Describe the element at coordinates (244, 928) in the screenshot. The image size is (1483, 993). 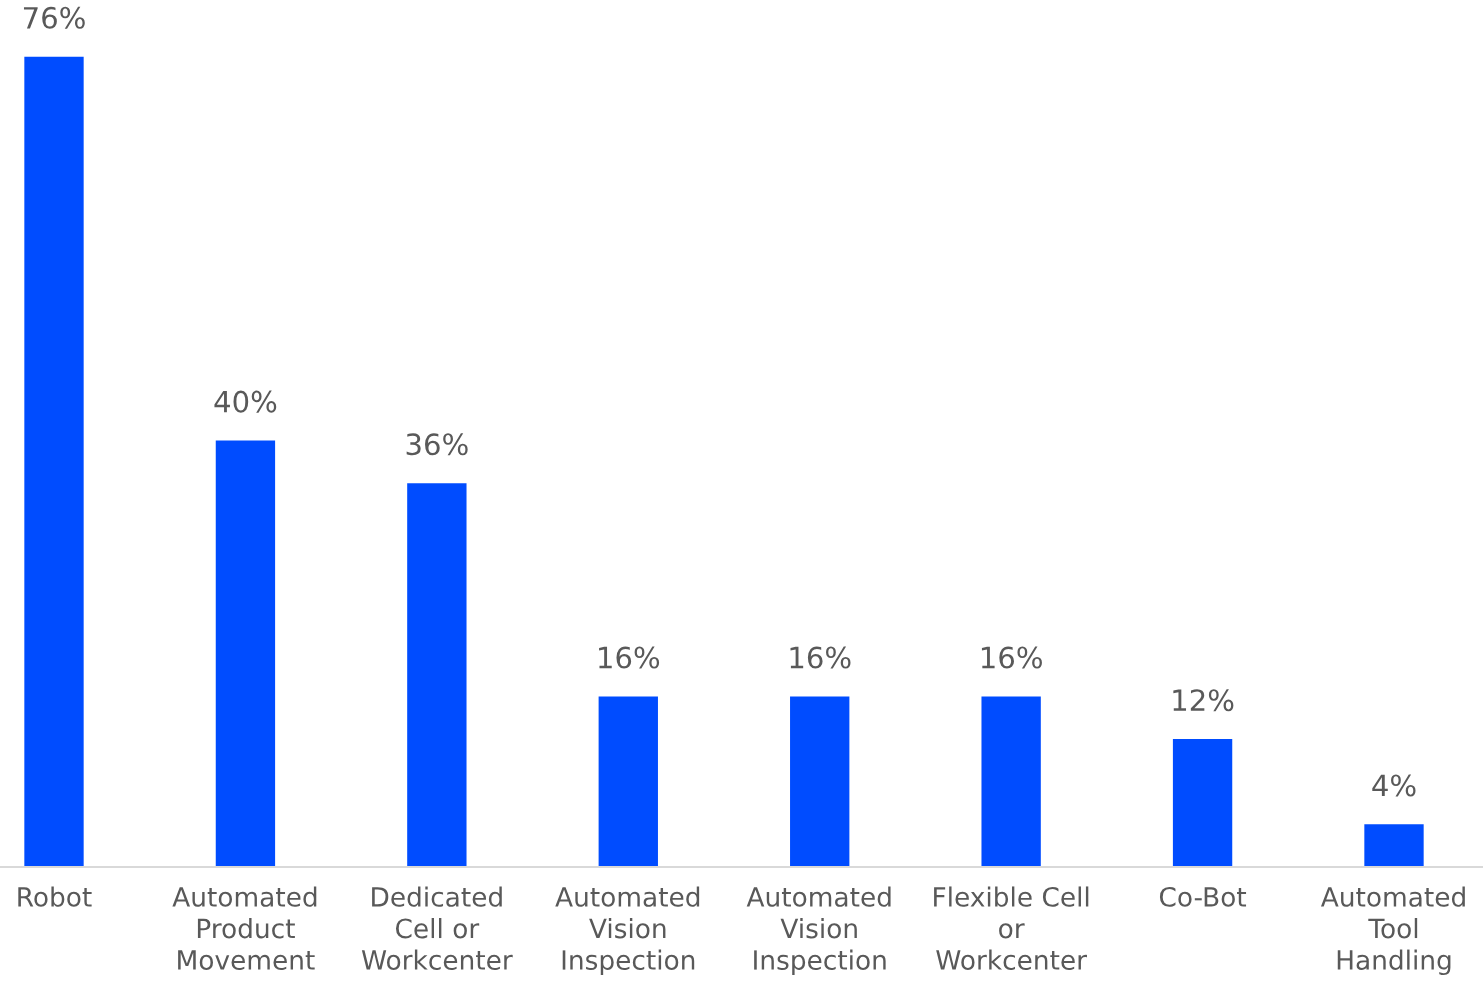
I see `x-tick-label: Automated Product Movement` at that location.